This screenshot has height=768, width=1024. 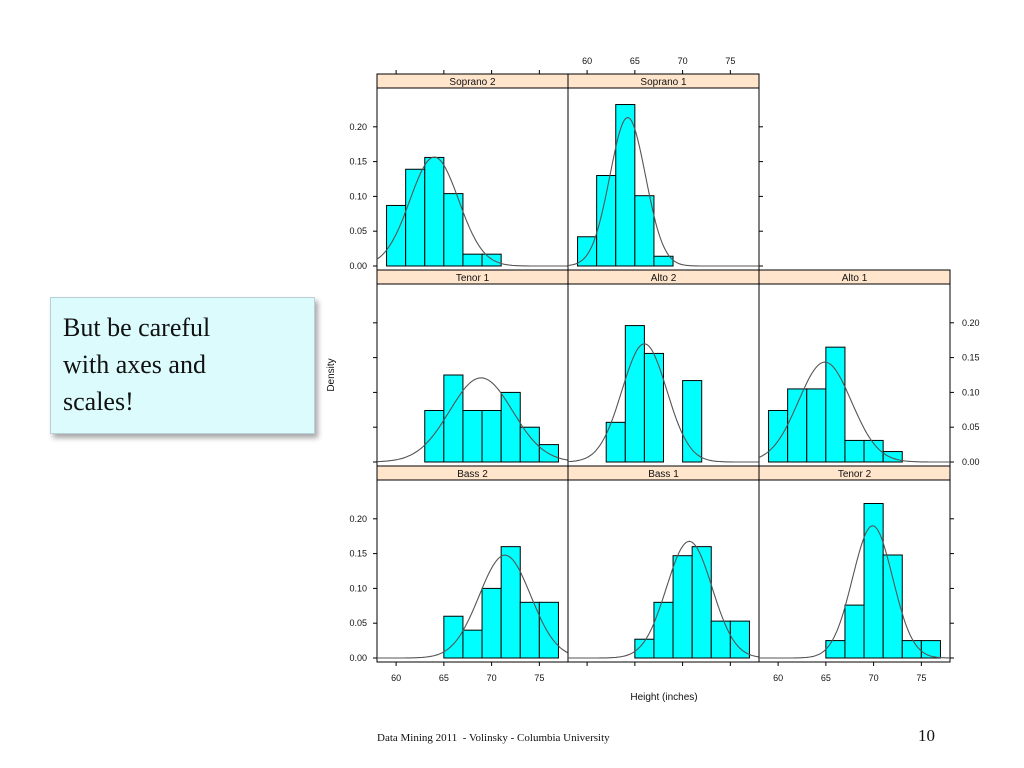 What do you see at coordinates (663, 474) in the screenshot?
I see `panel-strip-label: Bass 1` at bounding box center [663, 474].